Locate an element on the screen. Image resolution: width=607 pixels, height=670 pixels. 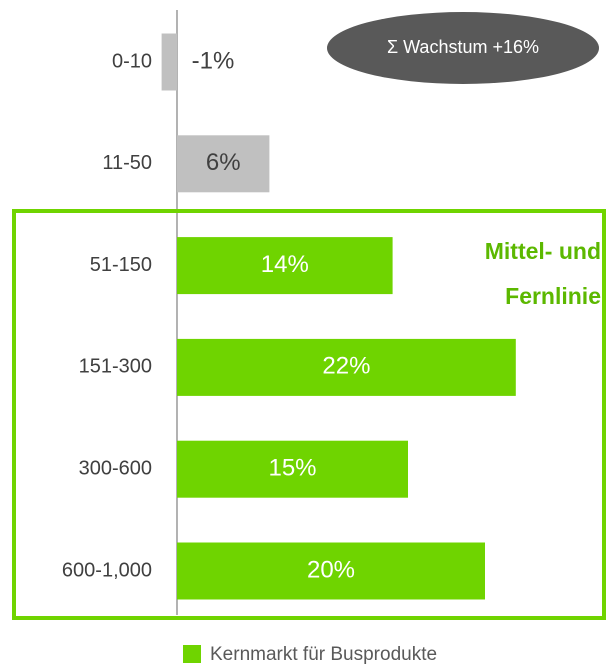
category-label: 300-600 is located at coordinates (115, 468).